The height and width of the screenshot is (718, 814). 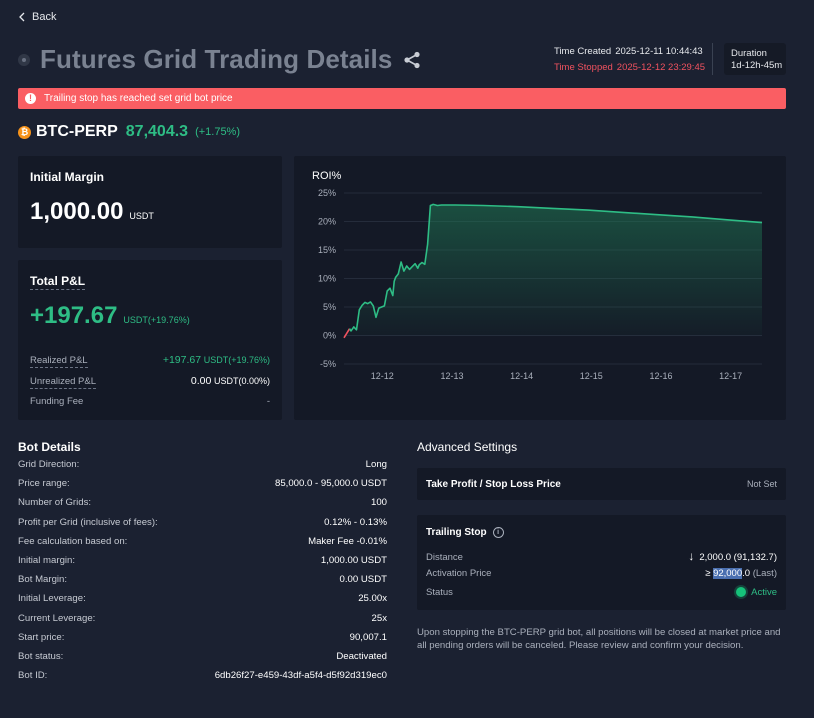 I want to click on pnl-label: Total P&L, so click(x=58, y=282).